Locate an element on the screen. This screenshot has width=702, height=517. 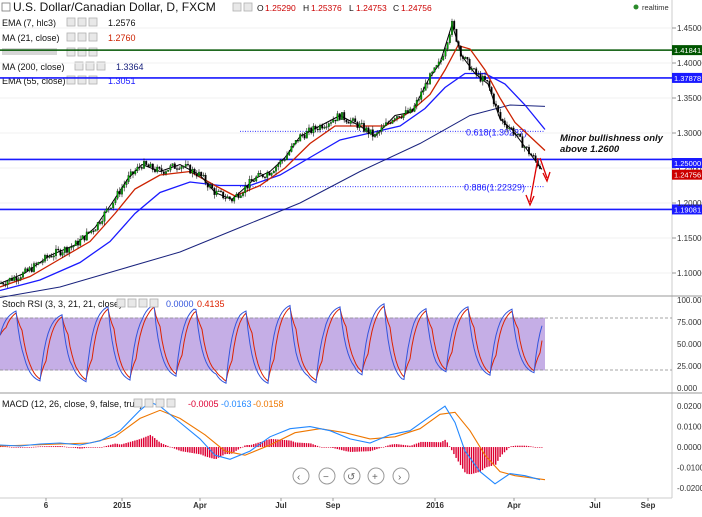
stoch-rsi-axis: 100.00 75.000 50.000 25.000 0.000 is located at coordinates (689, 344).